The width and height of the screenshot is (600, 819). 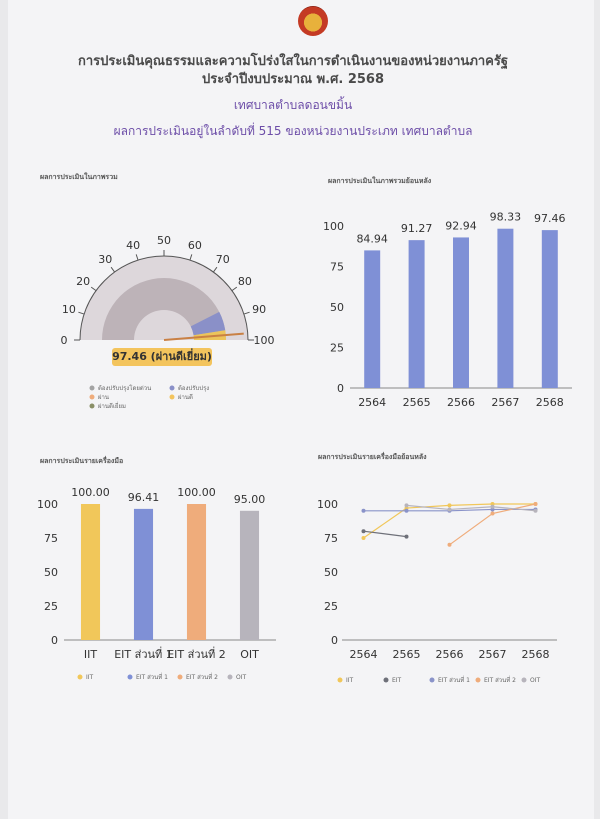 What do you see at coordinates (164, 298) in the screenshot?
I see `gauge-outer-arc` at bounding box center [164, 298].